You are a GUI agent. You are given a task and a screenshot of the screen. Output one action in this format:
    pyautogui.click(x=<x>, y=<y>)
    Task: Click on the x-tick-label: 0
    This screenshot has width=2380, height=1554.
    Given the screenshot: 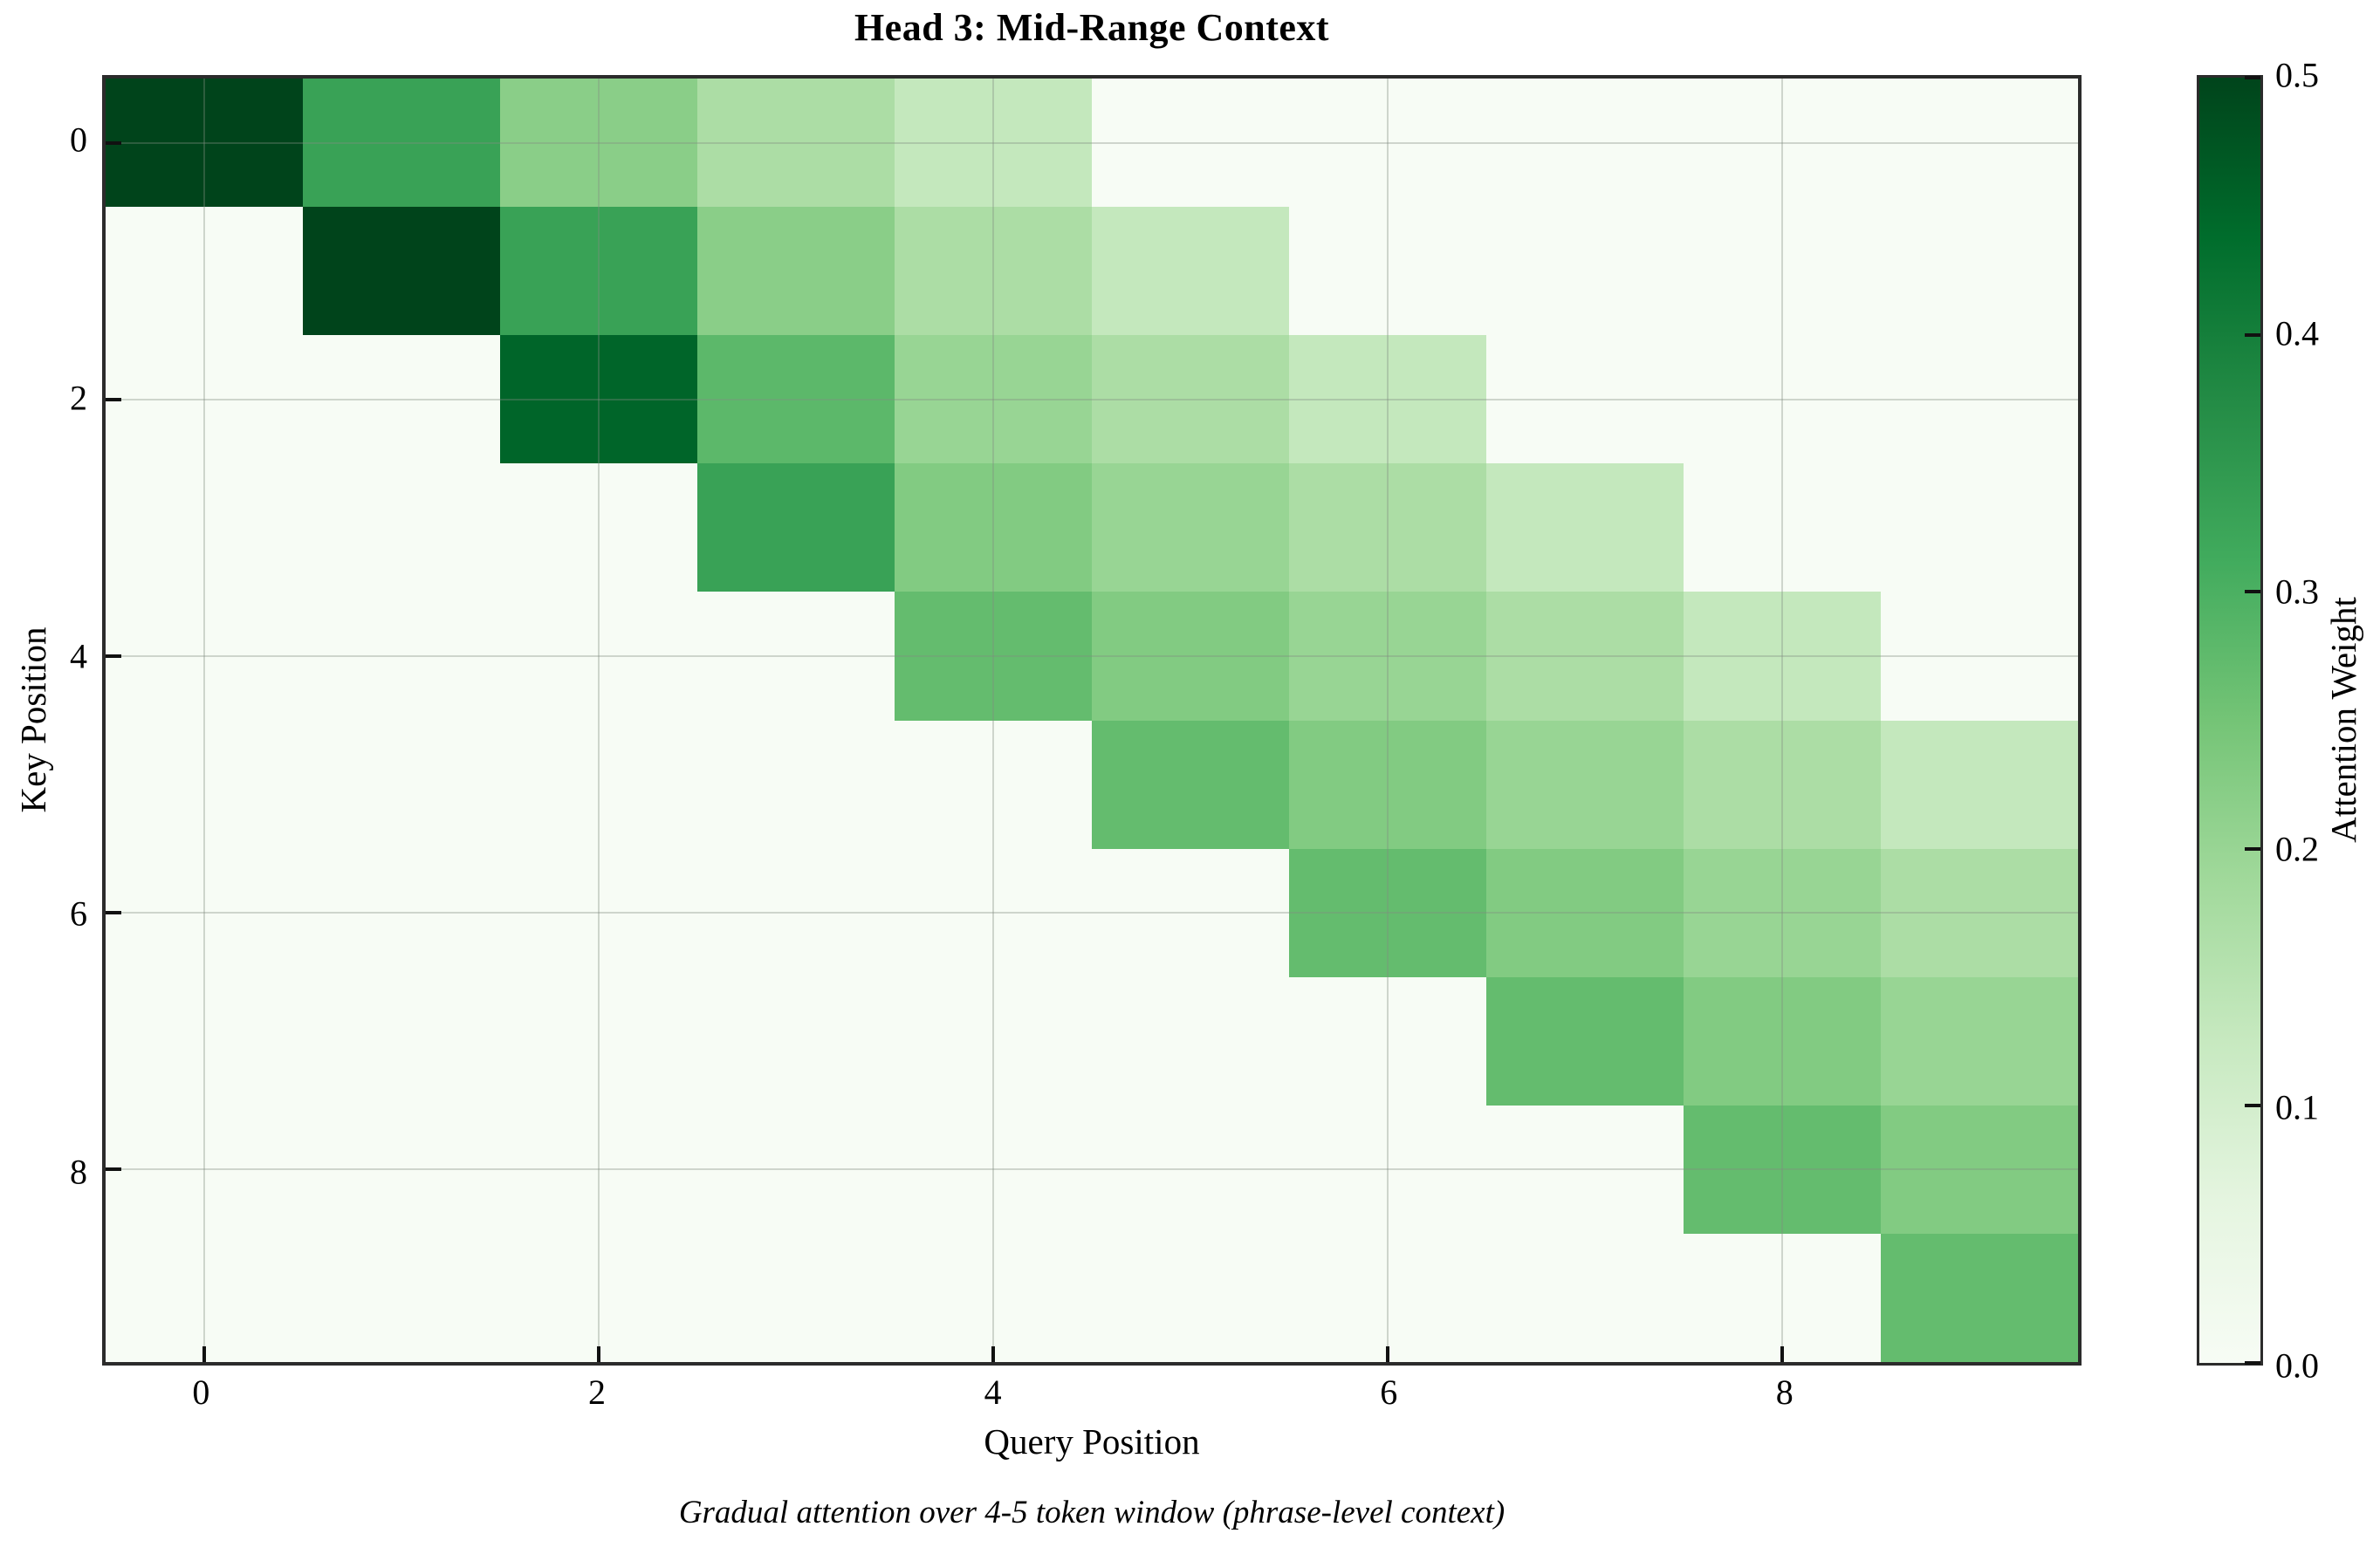 What is the action you would take?
    pyautogui.click(x=201, y=1392)
    